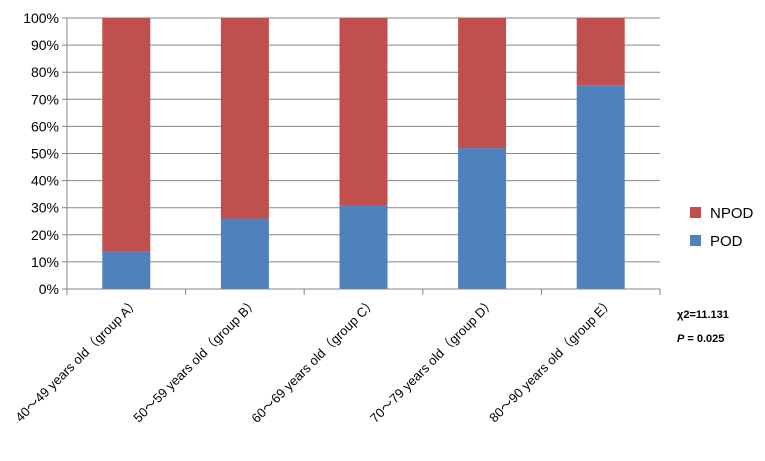 The width and height of the screenshot is (765, 461). I want to click on p-value: = 0.025, so click(704, 339).